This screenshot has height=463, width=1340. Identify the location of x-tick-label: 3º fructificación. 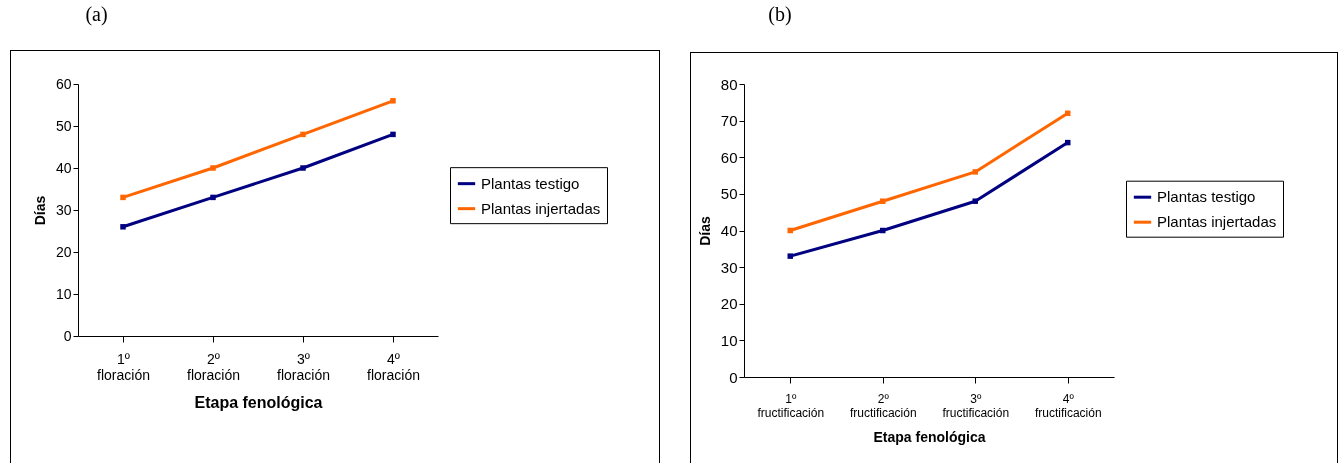
(976, 405).